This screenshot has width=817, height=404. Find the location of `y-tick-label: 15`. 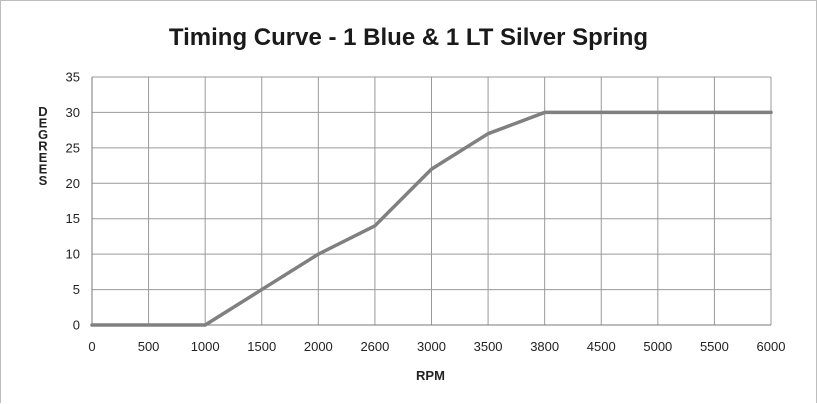

y-tick-label: 15 is located at coordinates (73, 218).